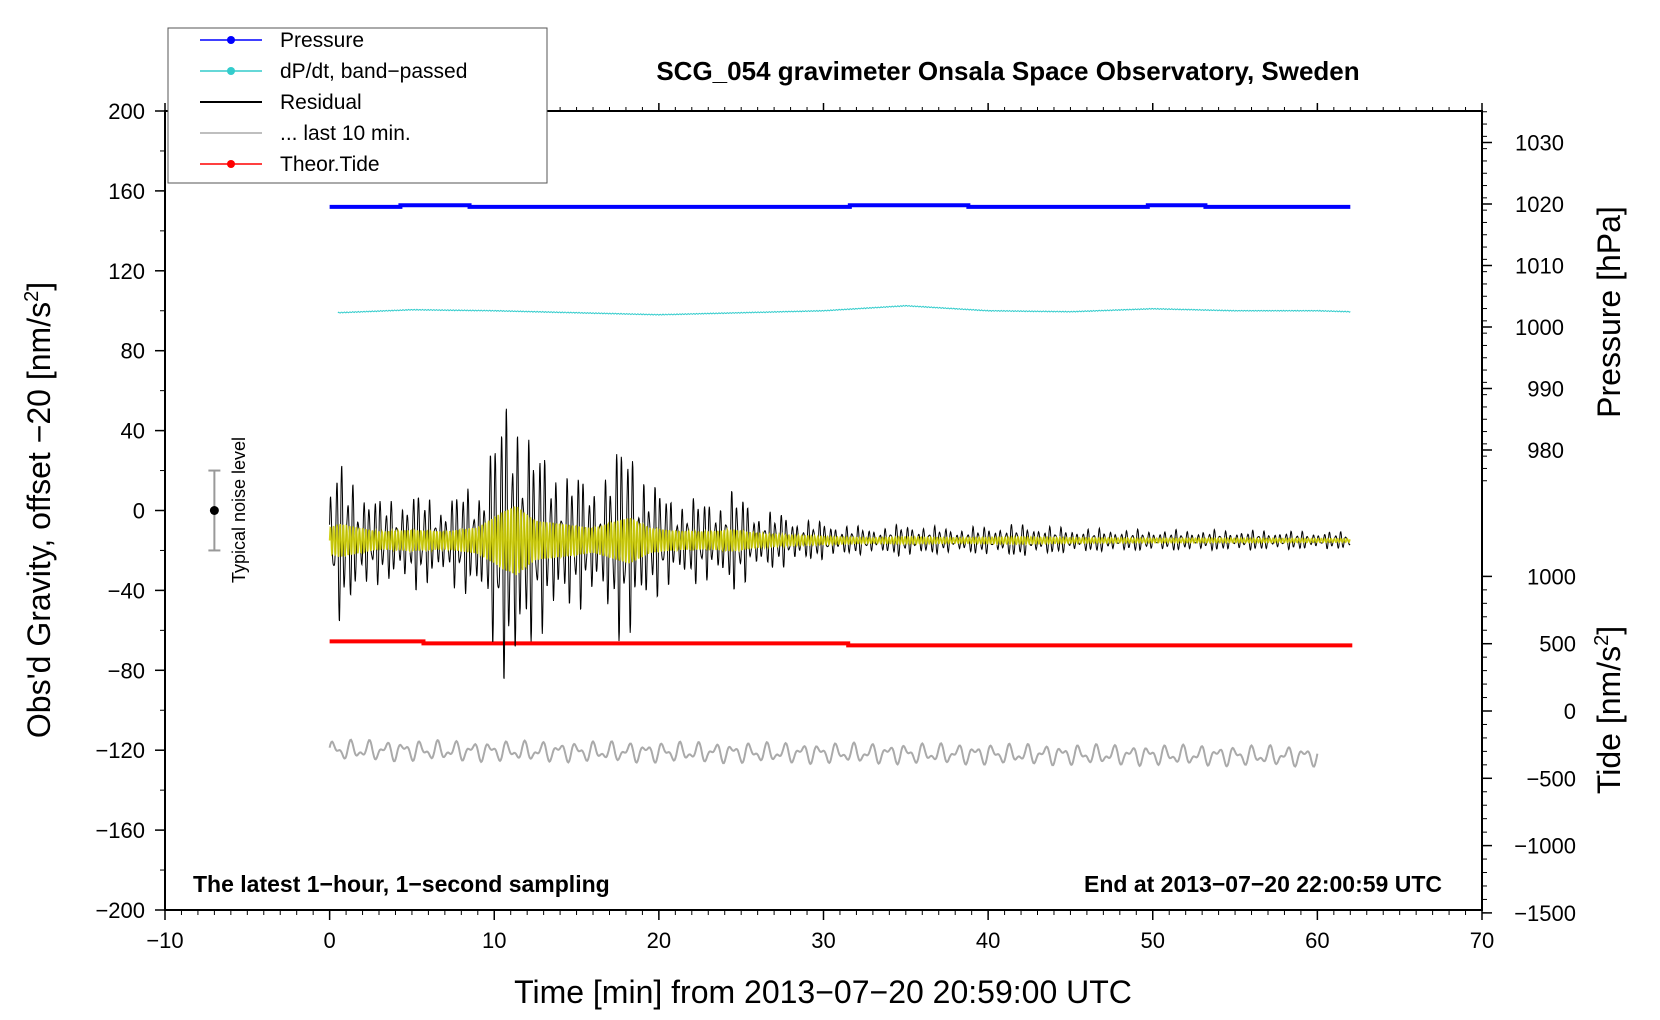 The width and height of the screenshot is (1660, 1020). I want to click on legend-label-1: dP/dt, band−passed, so click(373, 71).